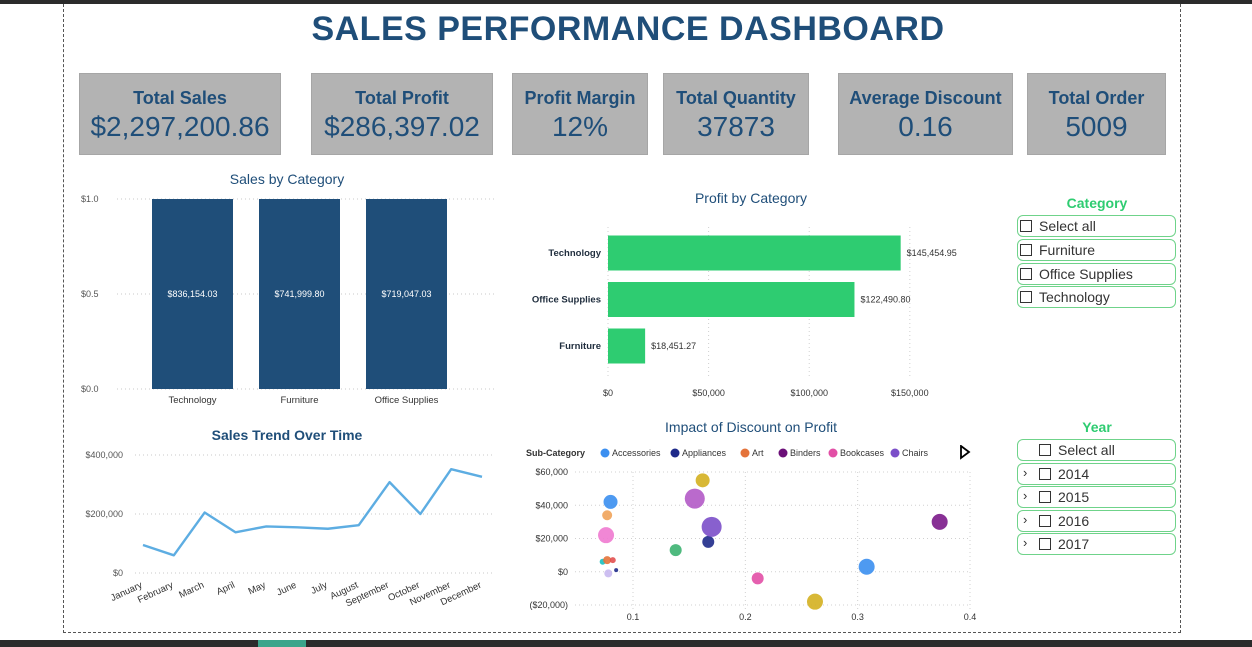 The image size is (1252, 647). Describe the element at coordinates (1096, 474) in the screenshot. I see `year-option-2014: › 2014` at that location.